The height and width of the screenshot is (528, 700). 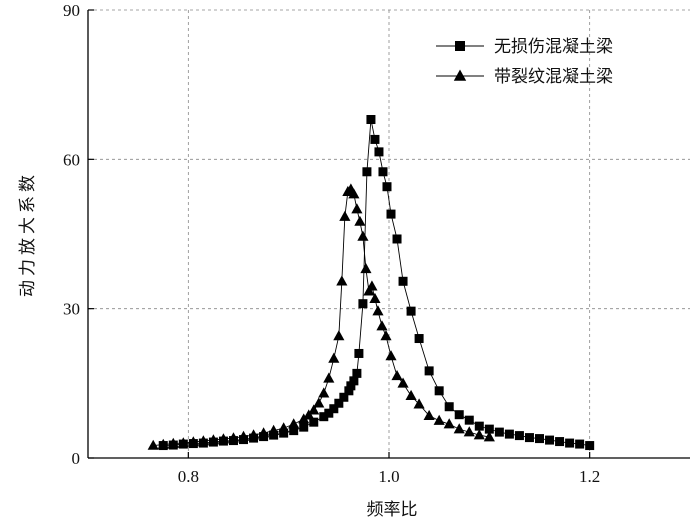 I want to click on legend-label: 无损伤混凝土梁, so click(x=553, y=47).